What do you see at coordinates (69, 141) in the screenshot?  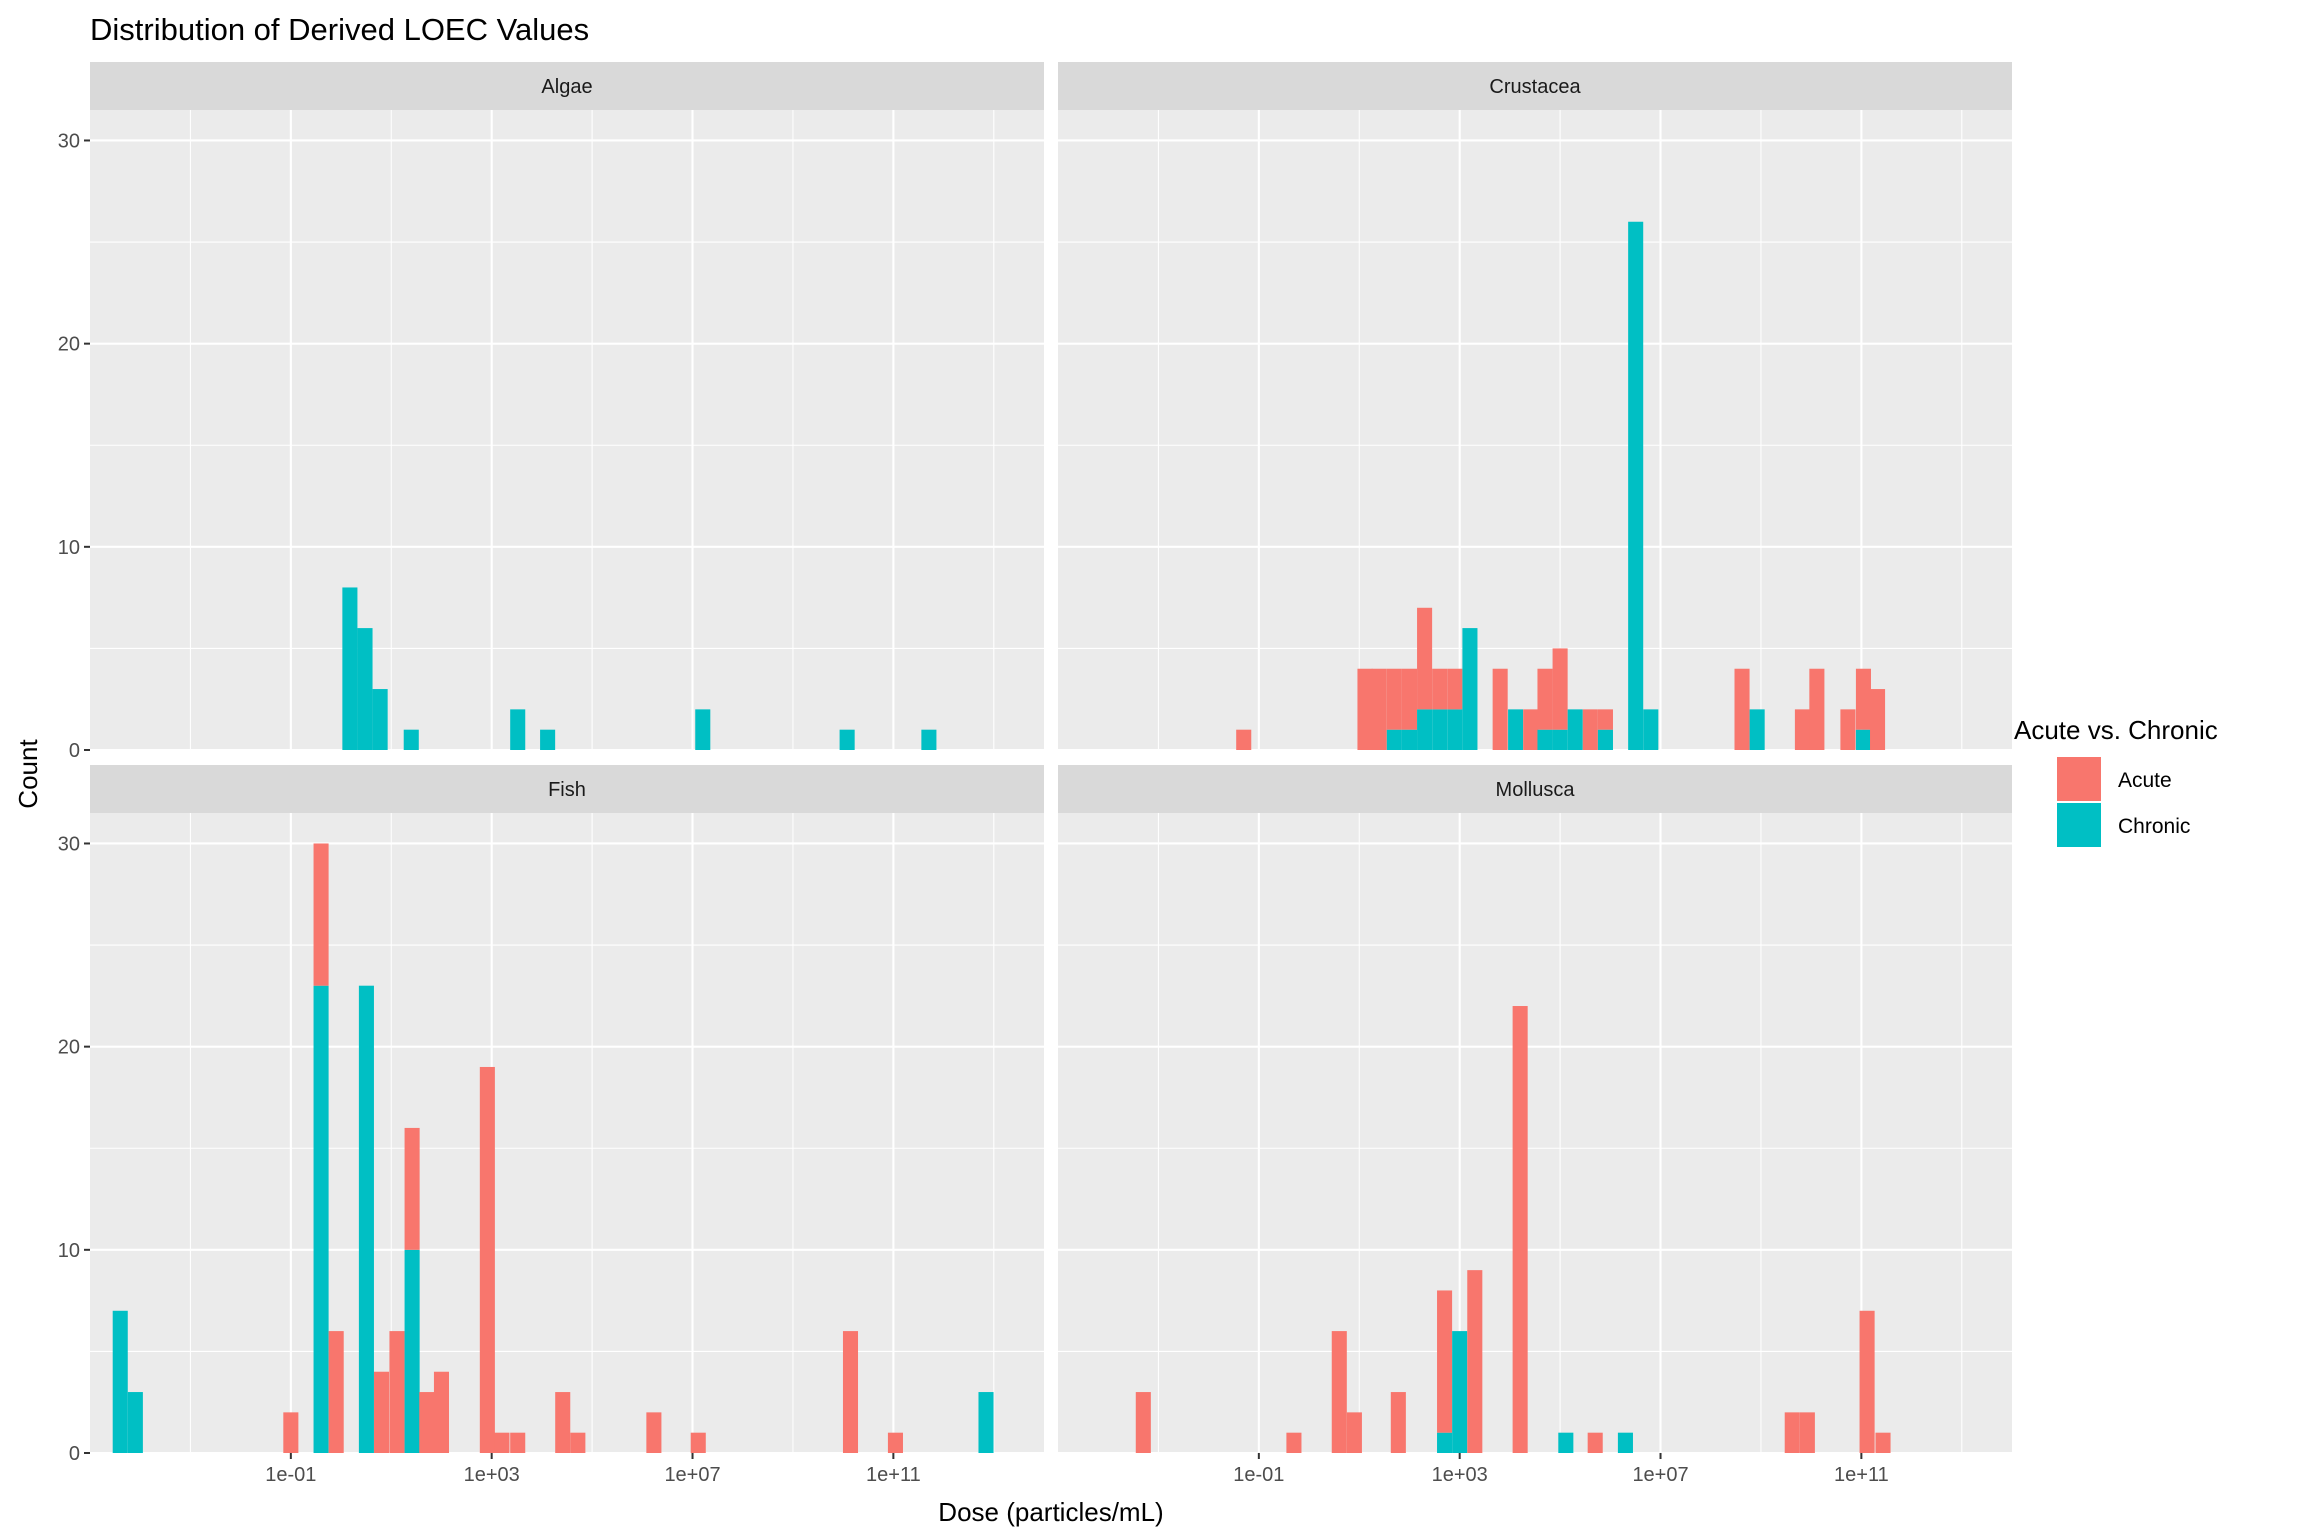 I see `y-tick-label: 30` at bounding box center [69, 141].